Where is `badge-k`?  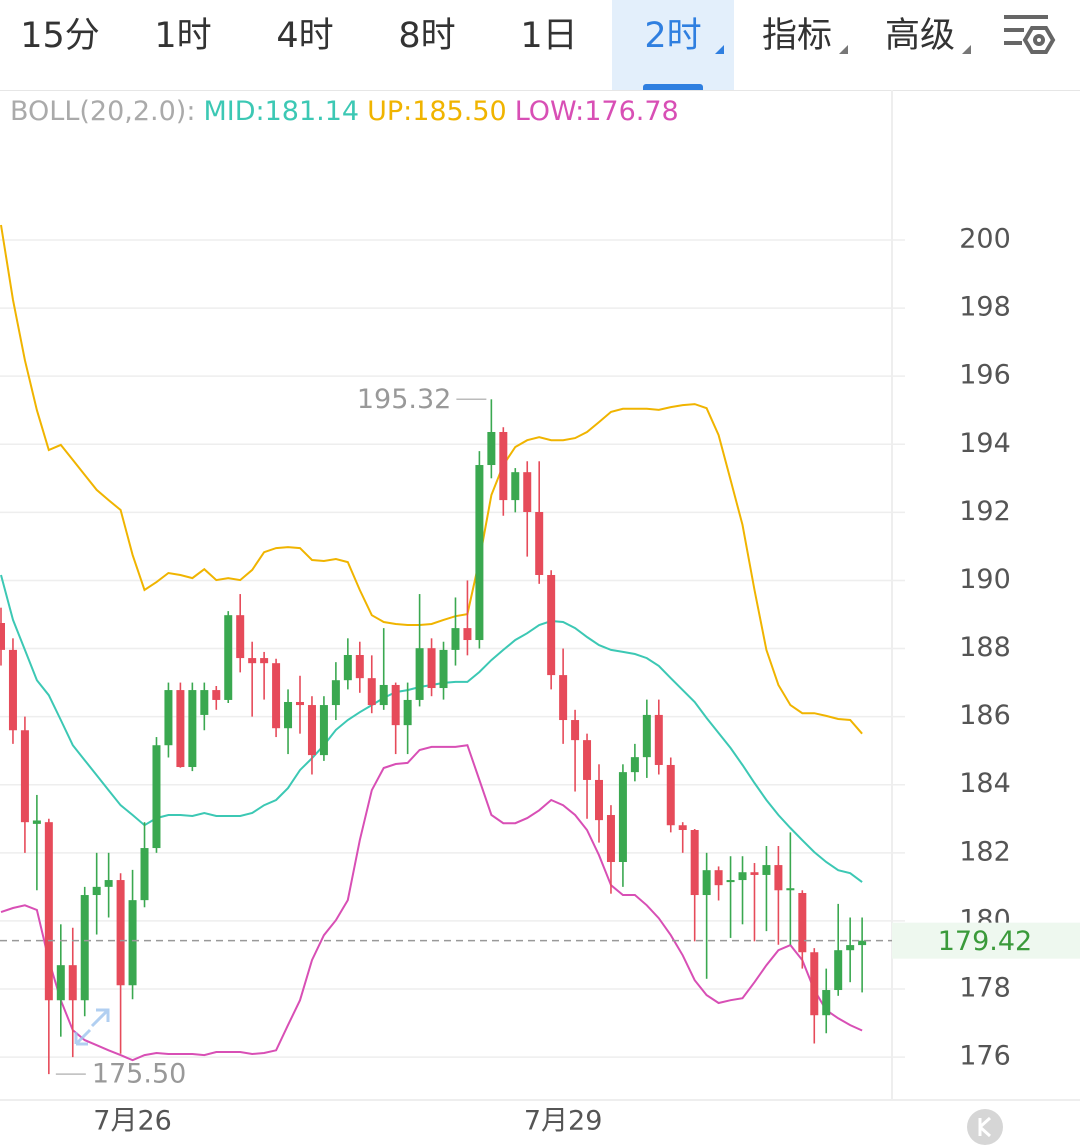 badge-k is located at coordinates (985, 1127).